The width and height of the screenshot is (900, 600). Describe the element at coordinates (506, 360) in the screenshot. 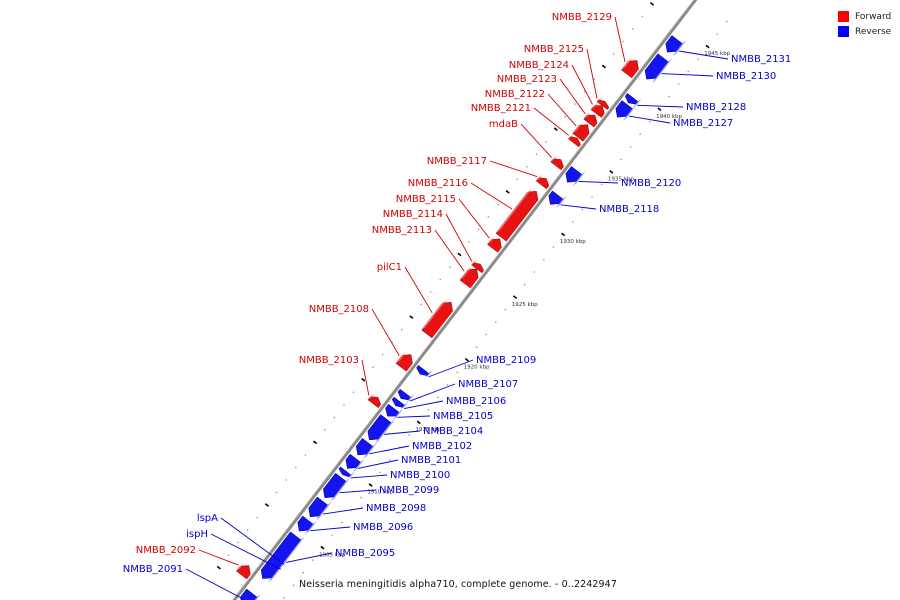

I see `gene-label: NMBB_2109` at that location.